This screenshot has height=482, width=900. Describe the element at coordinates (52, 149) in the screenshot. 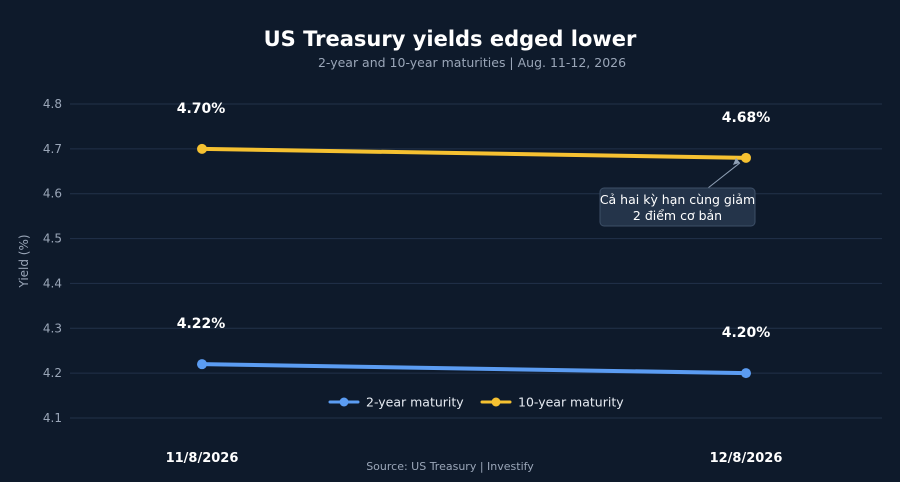

I see `y-tick-label: 4.7` at that location.